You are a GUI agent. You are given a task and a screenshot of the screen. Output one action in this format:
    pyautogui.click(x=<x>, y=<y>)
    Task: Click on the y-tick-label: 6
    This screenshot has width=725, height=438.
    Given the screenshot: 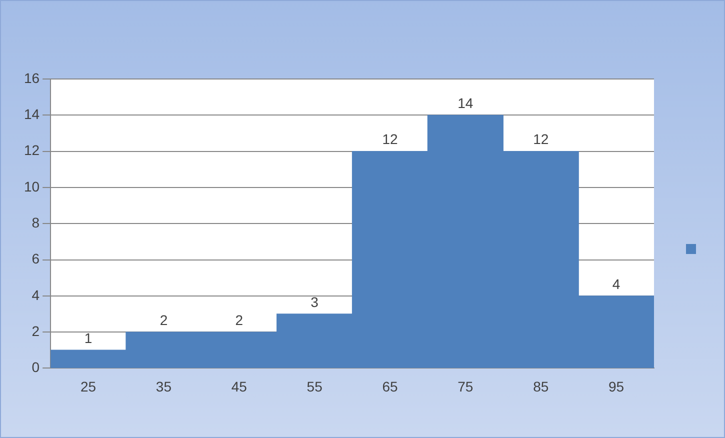 What is the action you would take?
    pyautogui.click(x=36, y=258)
    